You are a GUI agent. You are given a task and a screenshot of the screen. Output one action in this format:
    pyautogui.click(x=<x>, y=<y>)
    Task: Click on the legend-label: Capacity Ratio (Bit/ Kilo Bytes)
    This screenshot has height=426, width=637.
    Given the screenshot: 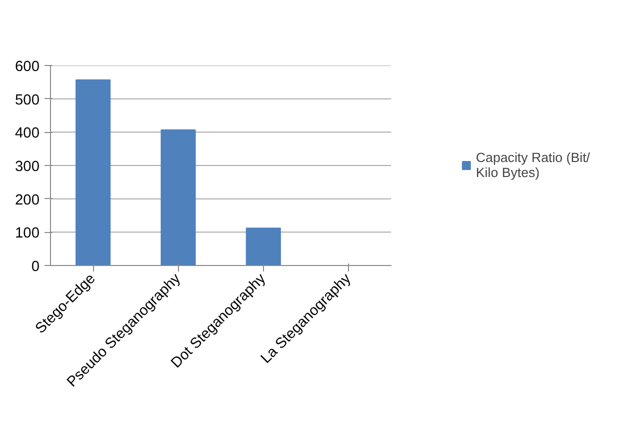 What is the action you would take?
    pyautogui.click(x=533, y=165)
    